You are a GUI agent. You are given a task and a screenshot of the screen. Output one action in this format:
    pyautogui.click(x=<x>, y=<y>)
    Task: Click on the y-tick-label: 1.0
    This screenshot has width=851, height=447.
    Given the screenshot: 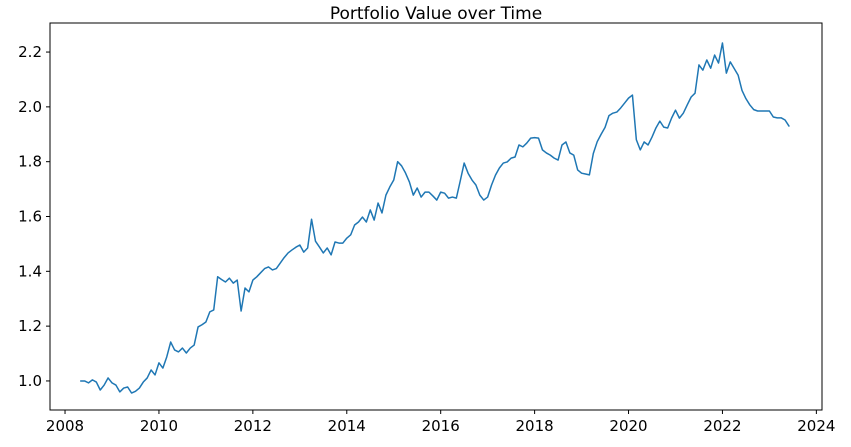 What is the action you would take?
    pyautogui.click(x=30, y=381)
    